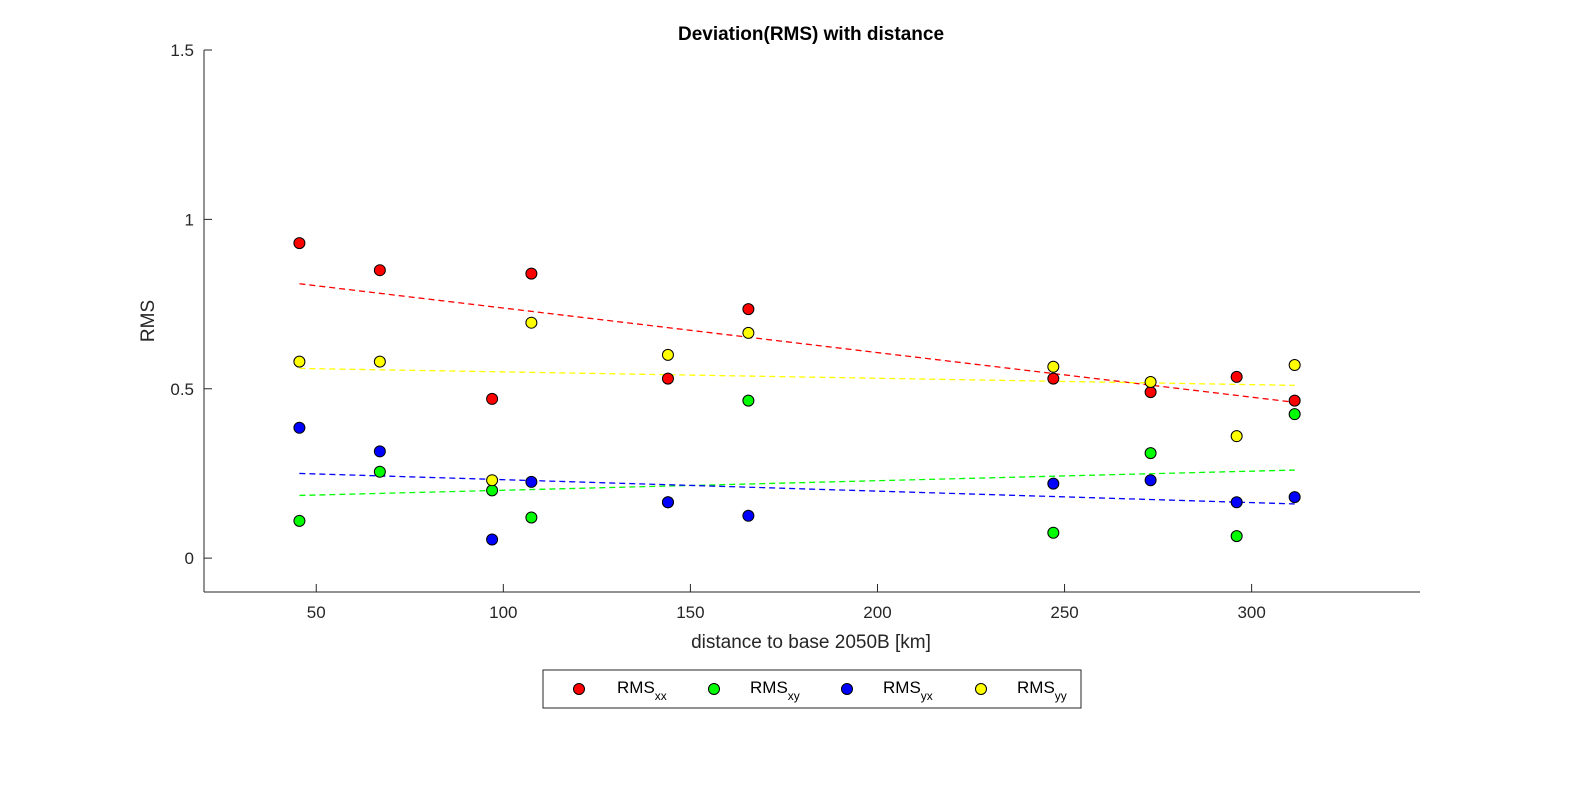 The width and height of the screenshot is (1569, 786). I want to click on y-axis-label: RMS, so click(148, 321).